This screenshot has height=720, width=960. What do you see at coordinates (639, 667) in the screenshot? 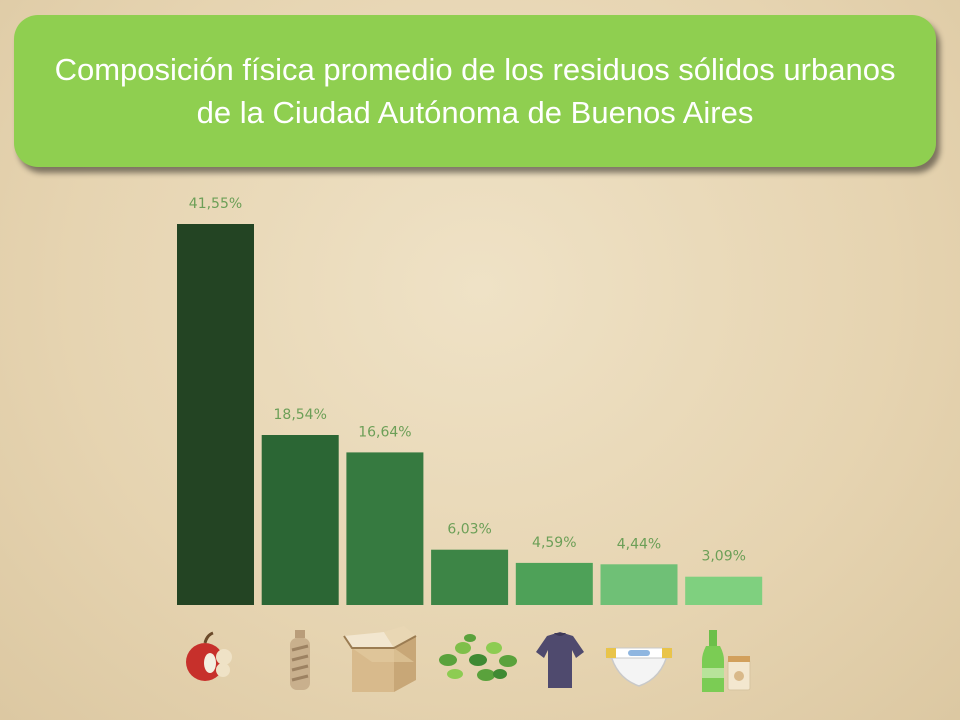
I see `diaper-icon` at bounding box center [639, 667].